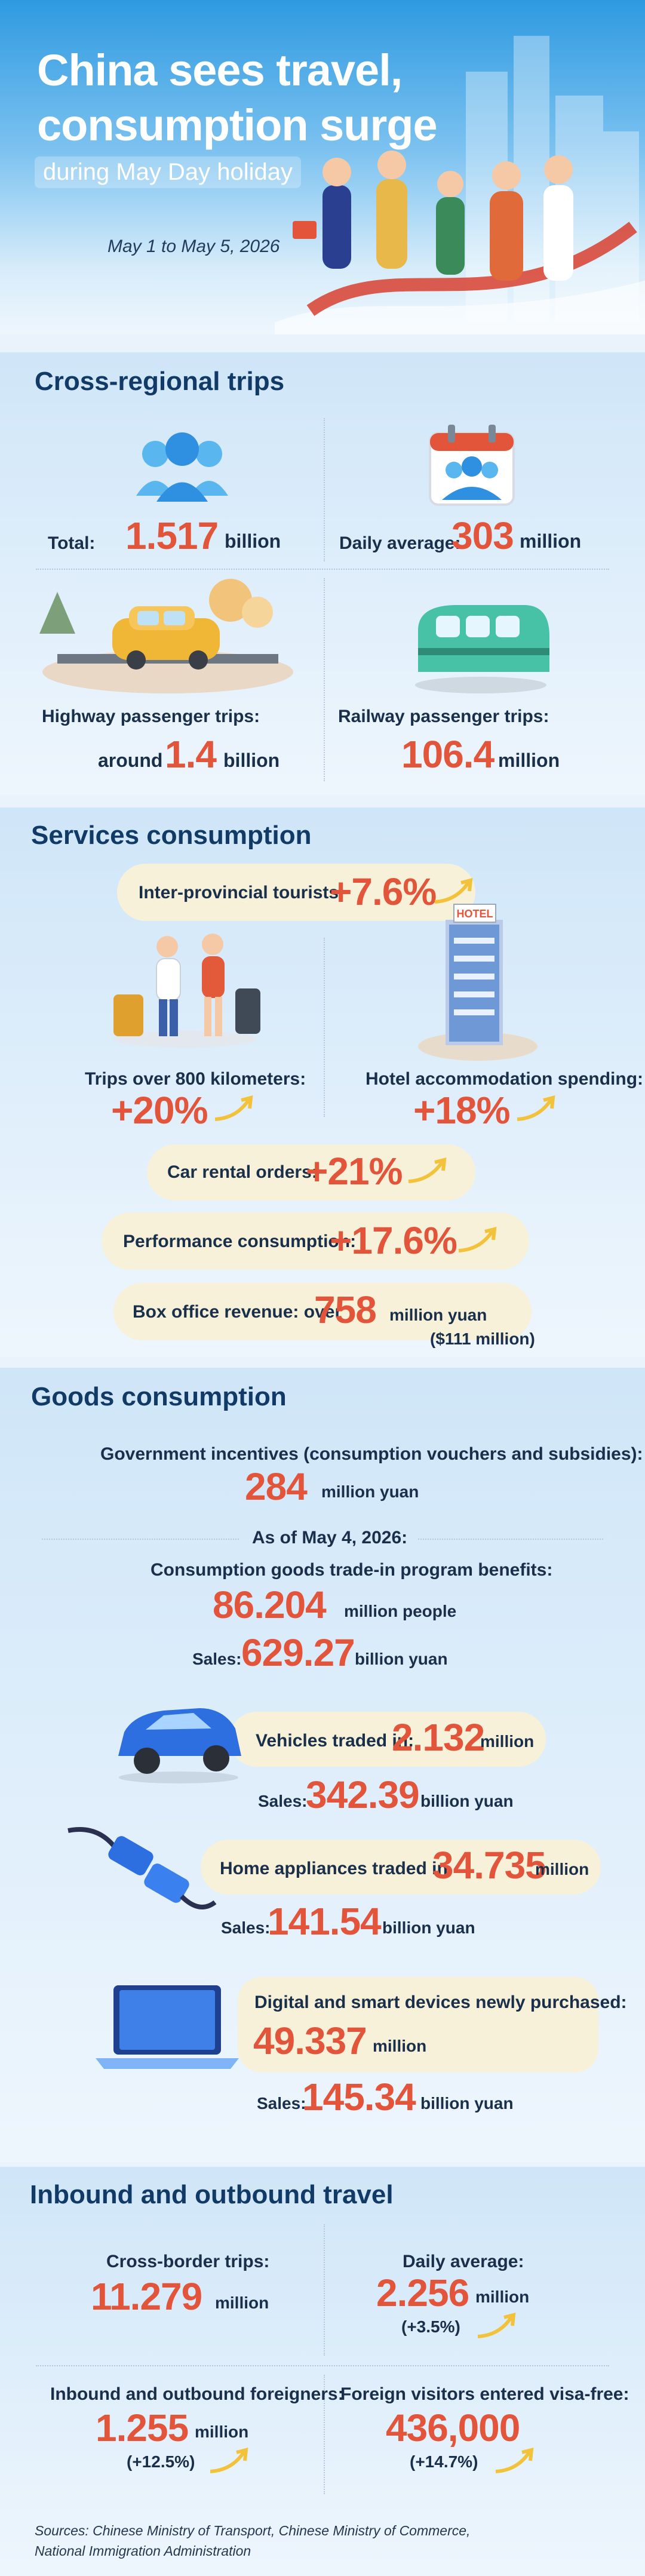 Image resolution: width=645 pixels, height=2576 pixels. I want to click on page-title: China sees travel, consumption surge, so click(237, 97).